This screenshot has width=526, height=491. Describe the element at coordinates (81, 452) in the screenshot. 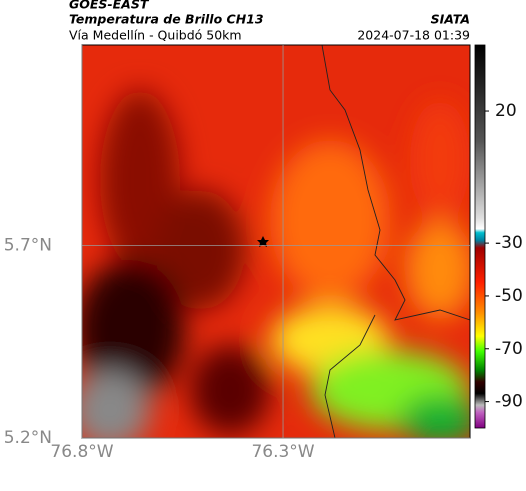

I see `x-tick-label: 76.8°W` at that location.